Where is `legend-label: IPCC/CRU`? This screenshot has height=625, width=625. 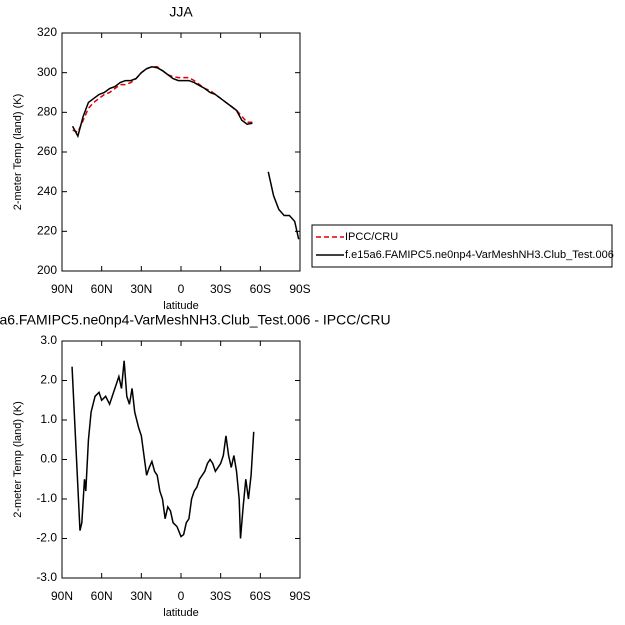
legend-label: IPCC/CRU is located at coordinates (371, 237).